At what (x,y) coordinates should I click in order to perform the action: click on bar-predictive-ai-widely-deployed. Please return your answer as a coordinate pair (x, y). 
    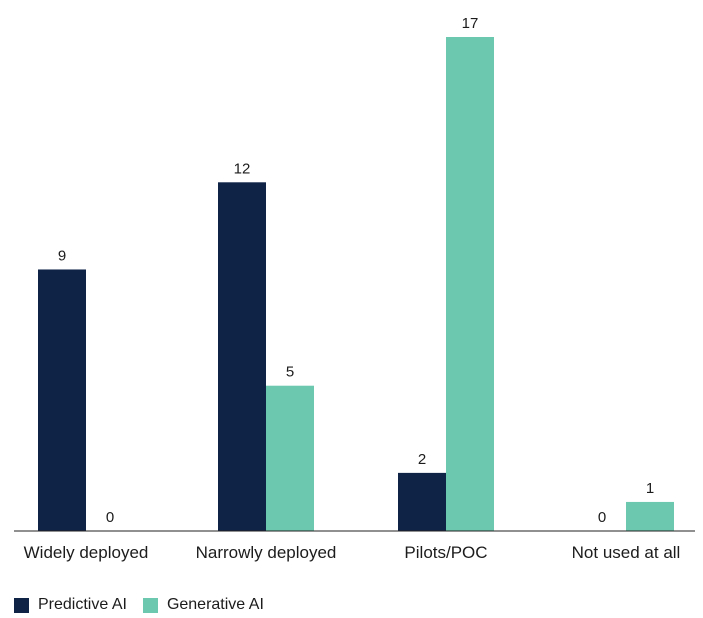
    Looking at the image, I should click on (62, 400).